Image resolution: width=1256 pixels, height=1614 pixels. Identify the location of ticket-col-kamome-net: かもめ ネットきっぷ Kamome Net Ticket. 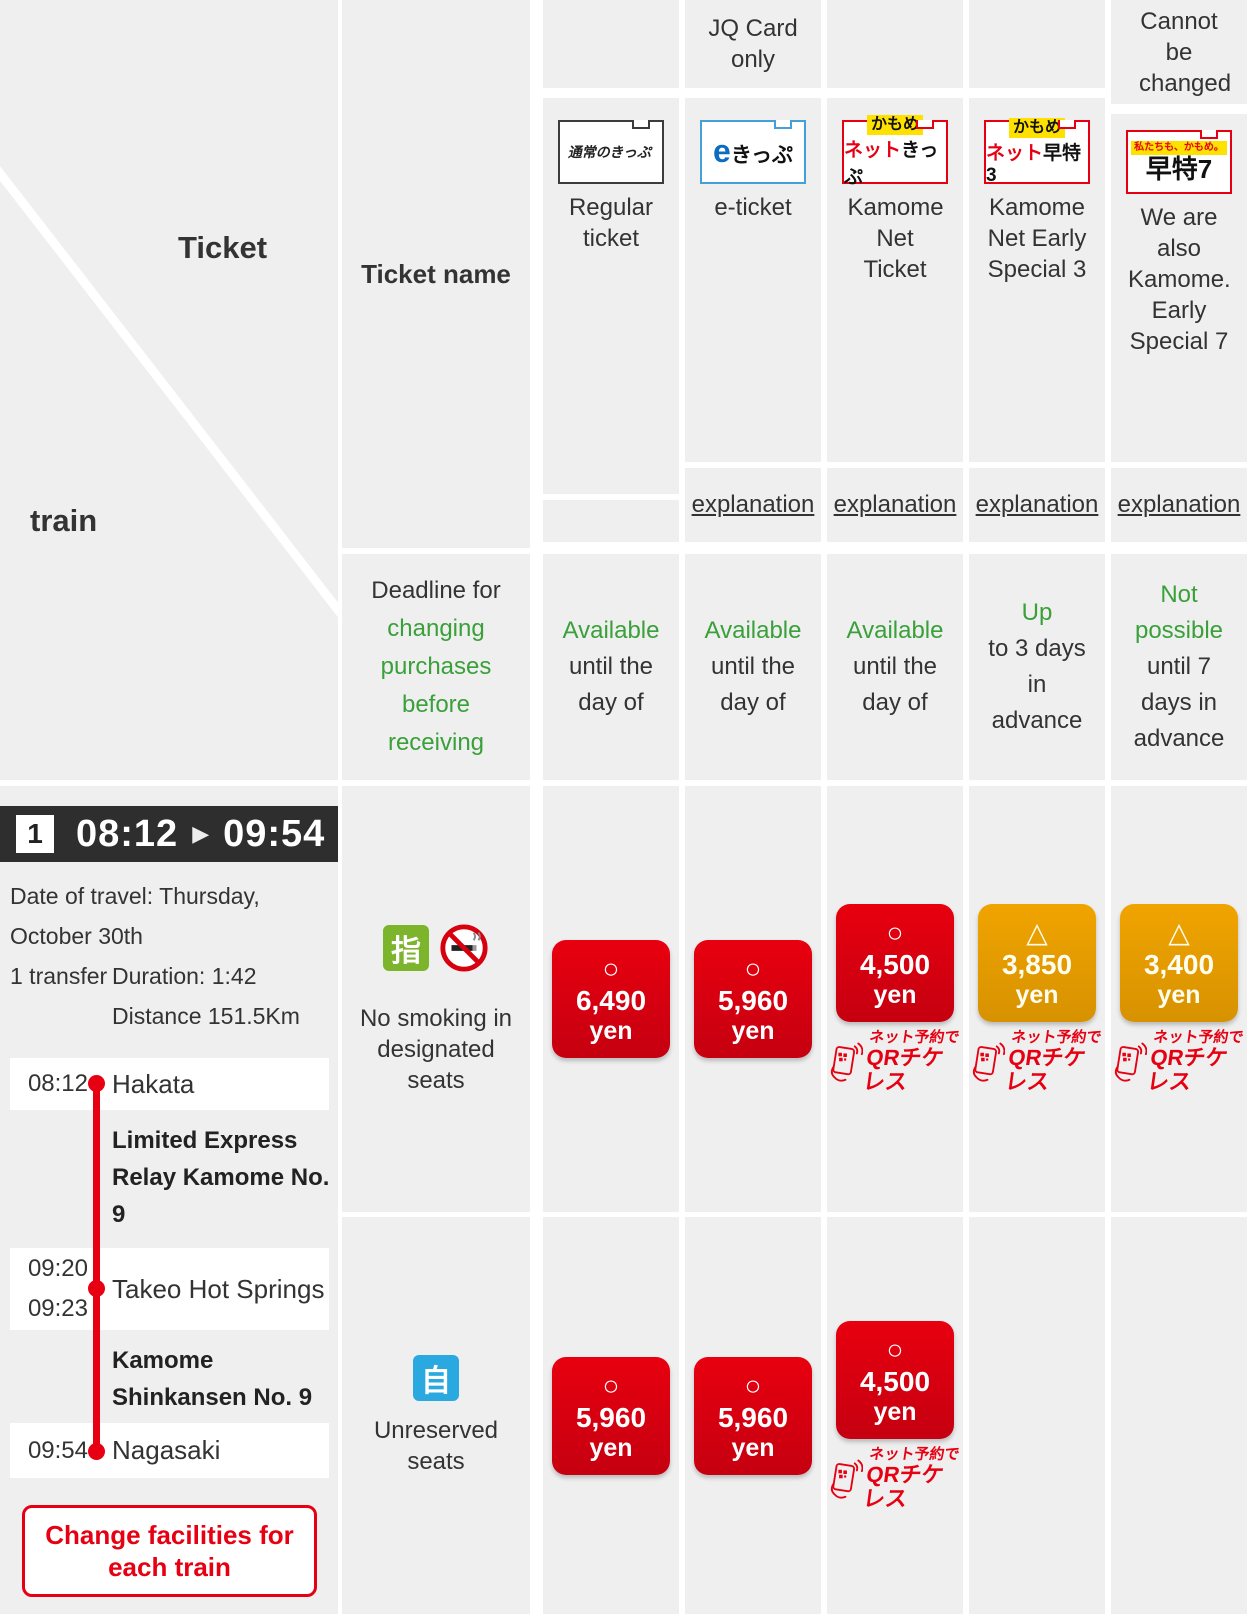
(895, 280).